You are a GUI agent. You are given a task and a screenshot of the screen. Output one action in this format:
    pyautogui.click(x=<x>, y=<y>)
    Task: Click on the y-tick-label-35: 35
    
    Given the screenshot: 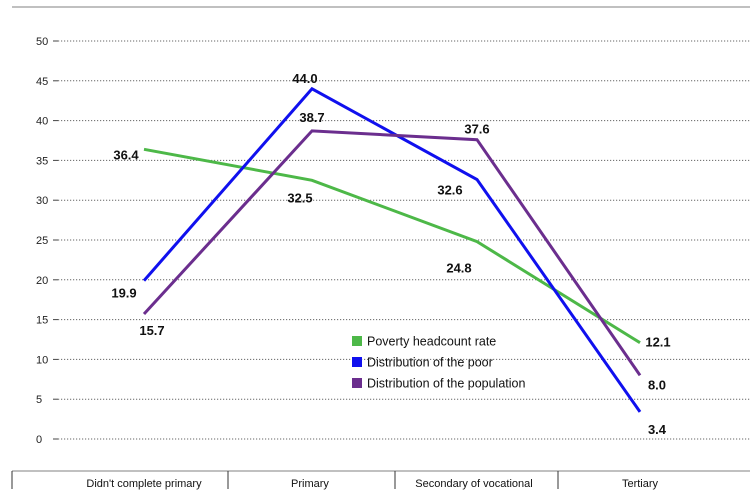 What is the action you would take?
    pyautogui.click(x=42, y=161)
    